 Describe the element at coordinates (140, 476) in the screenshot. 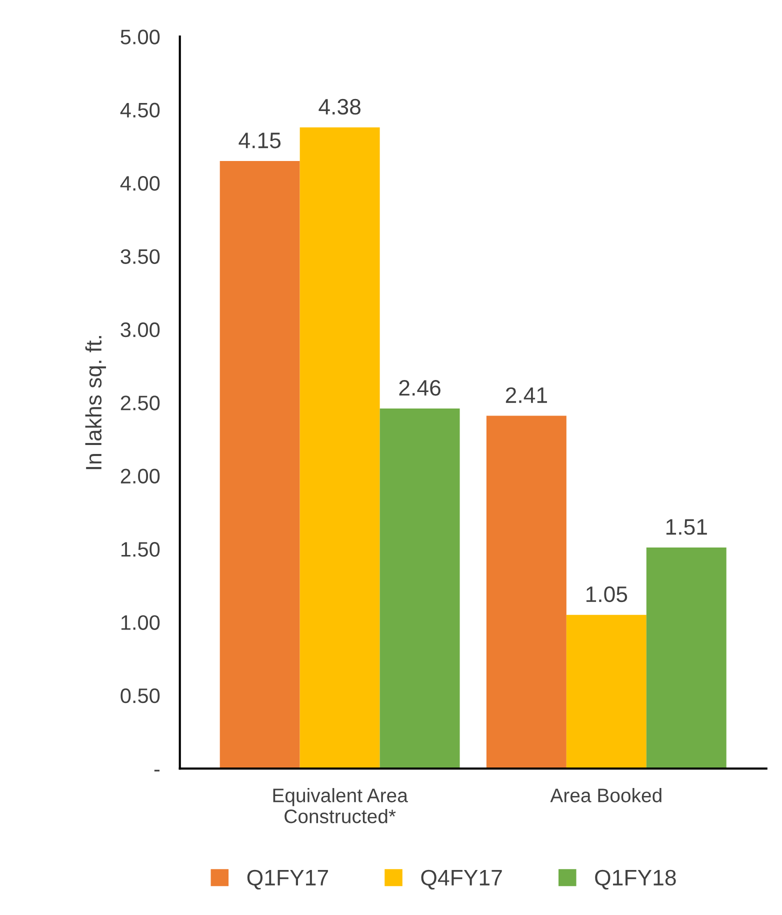

I see `y-tick-label: 2.00` at that location.